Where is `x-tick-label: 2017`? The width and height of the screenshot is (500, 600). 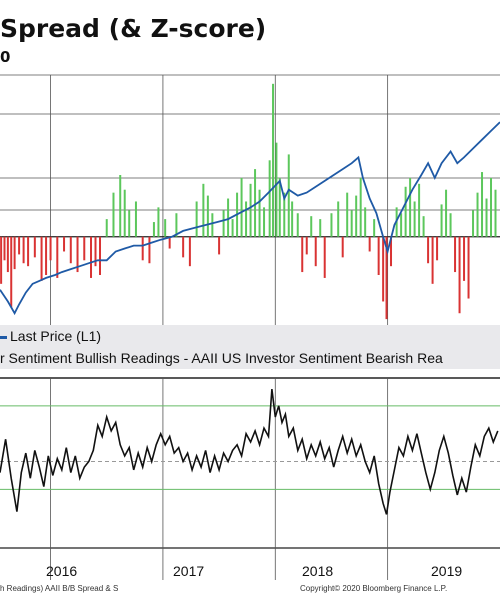
x-tick-label: 2017 is located at coordinates (189, 571).